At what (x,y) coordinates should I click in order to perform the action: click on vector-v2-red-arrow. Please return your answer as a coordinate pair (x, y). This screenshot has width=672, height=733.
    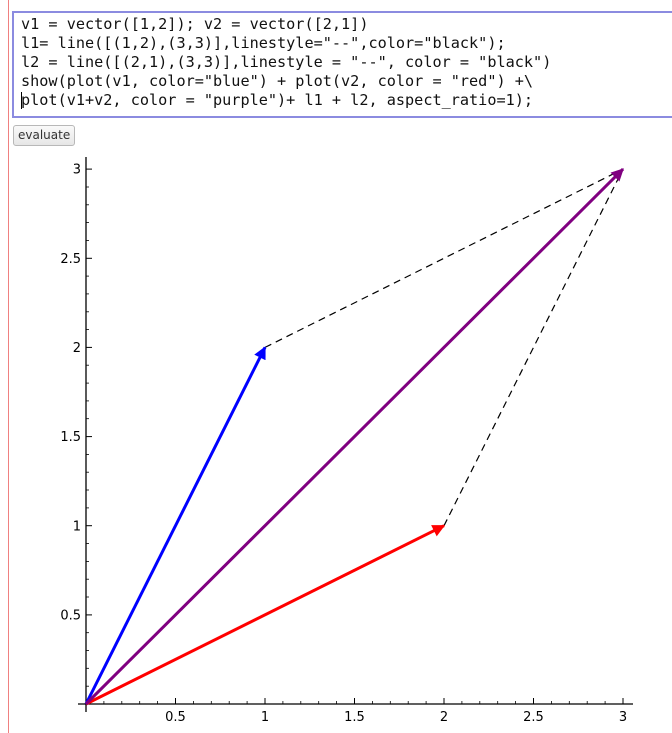
    Looking at the image, I should click on (265, 615).